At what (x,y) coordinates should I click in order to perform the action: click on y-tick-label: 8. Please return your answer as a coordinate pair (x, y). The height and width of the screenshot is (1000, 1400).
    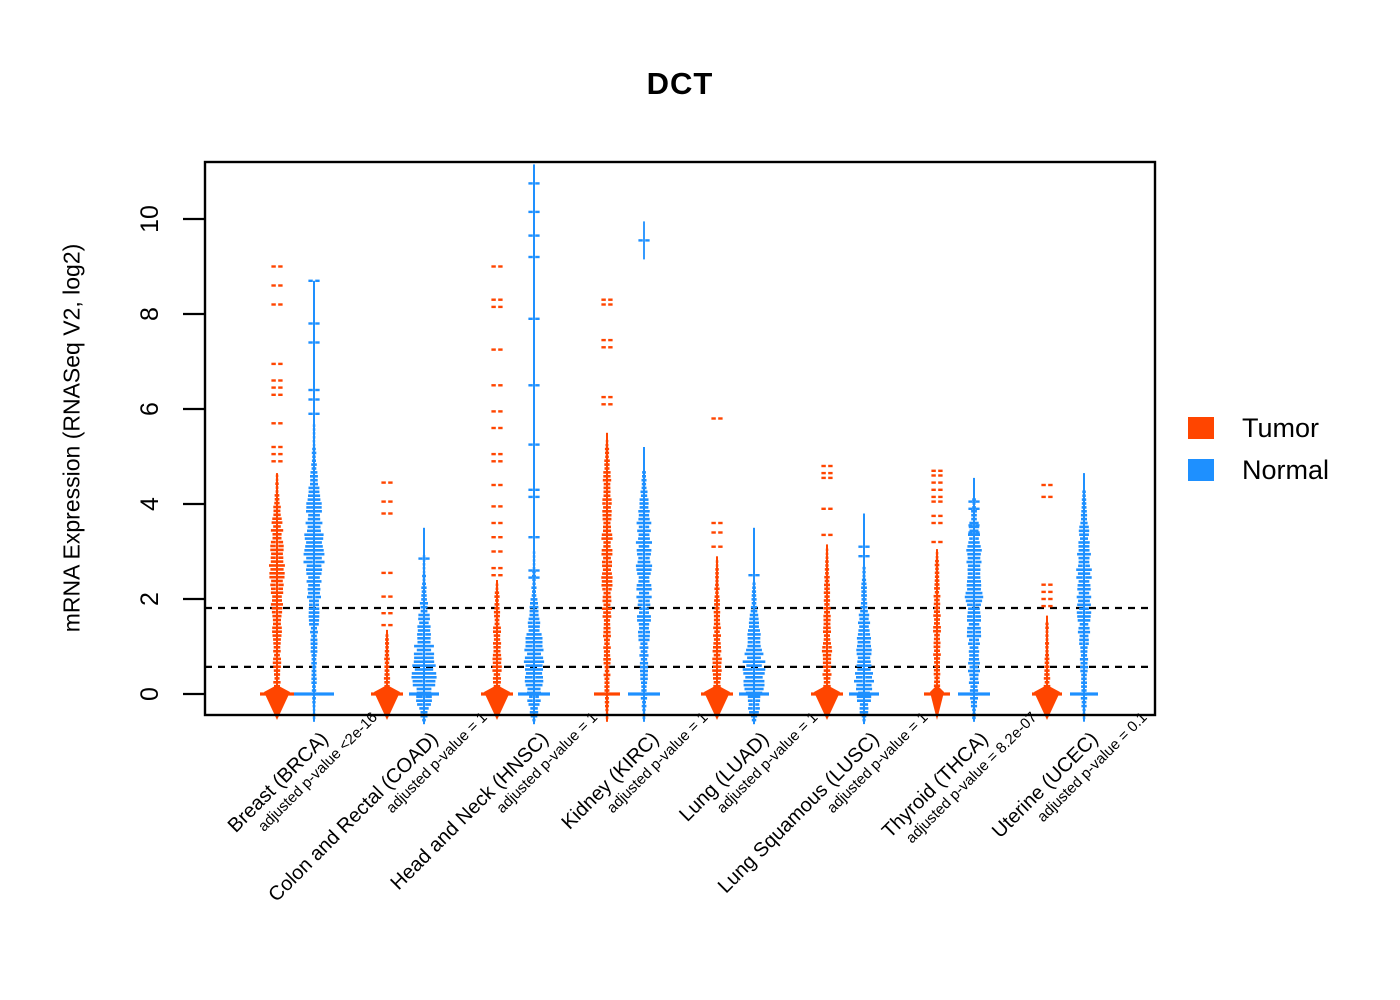
    Looking at the image, I should click on (150, 314).